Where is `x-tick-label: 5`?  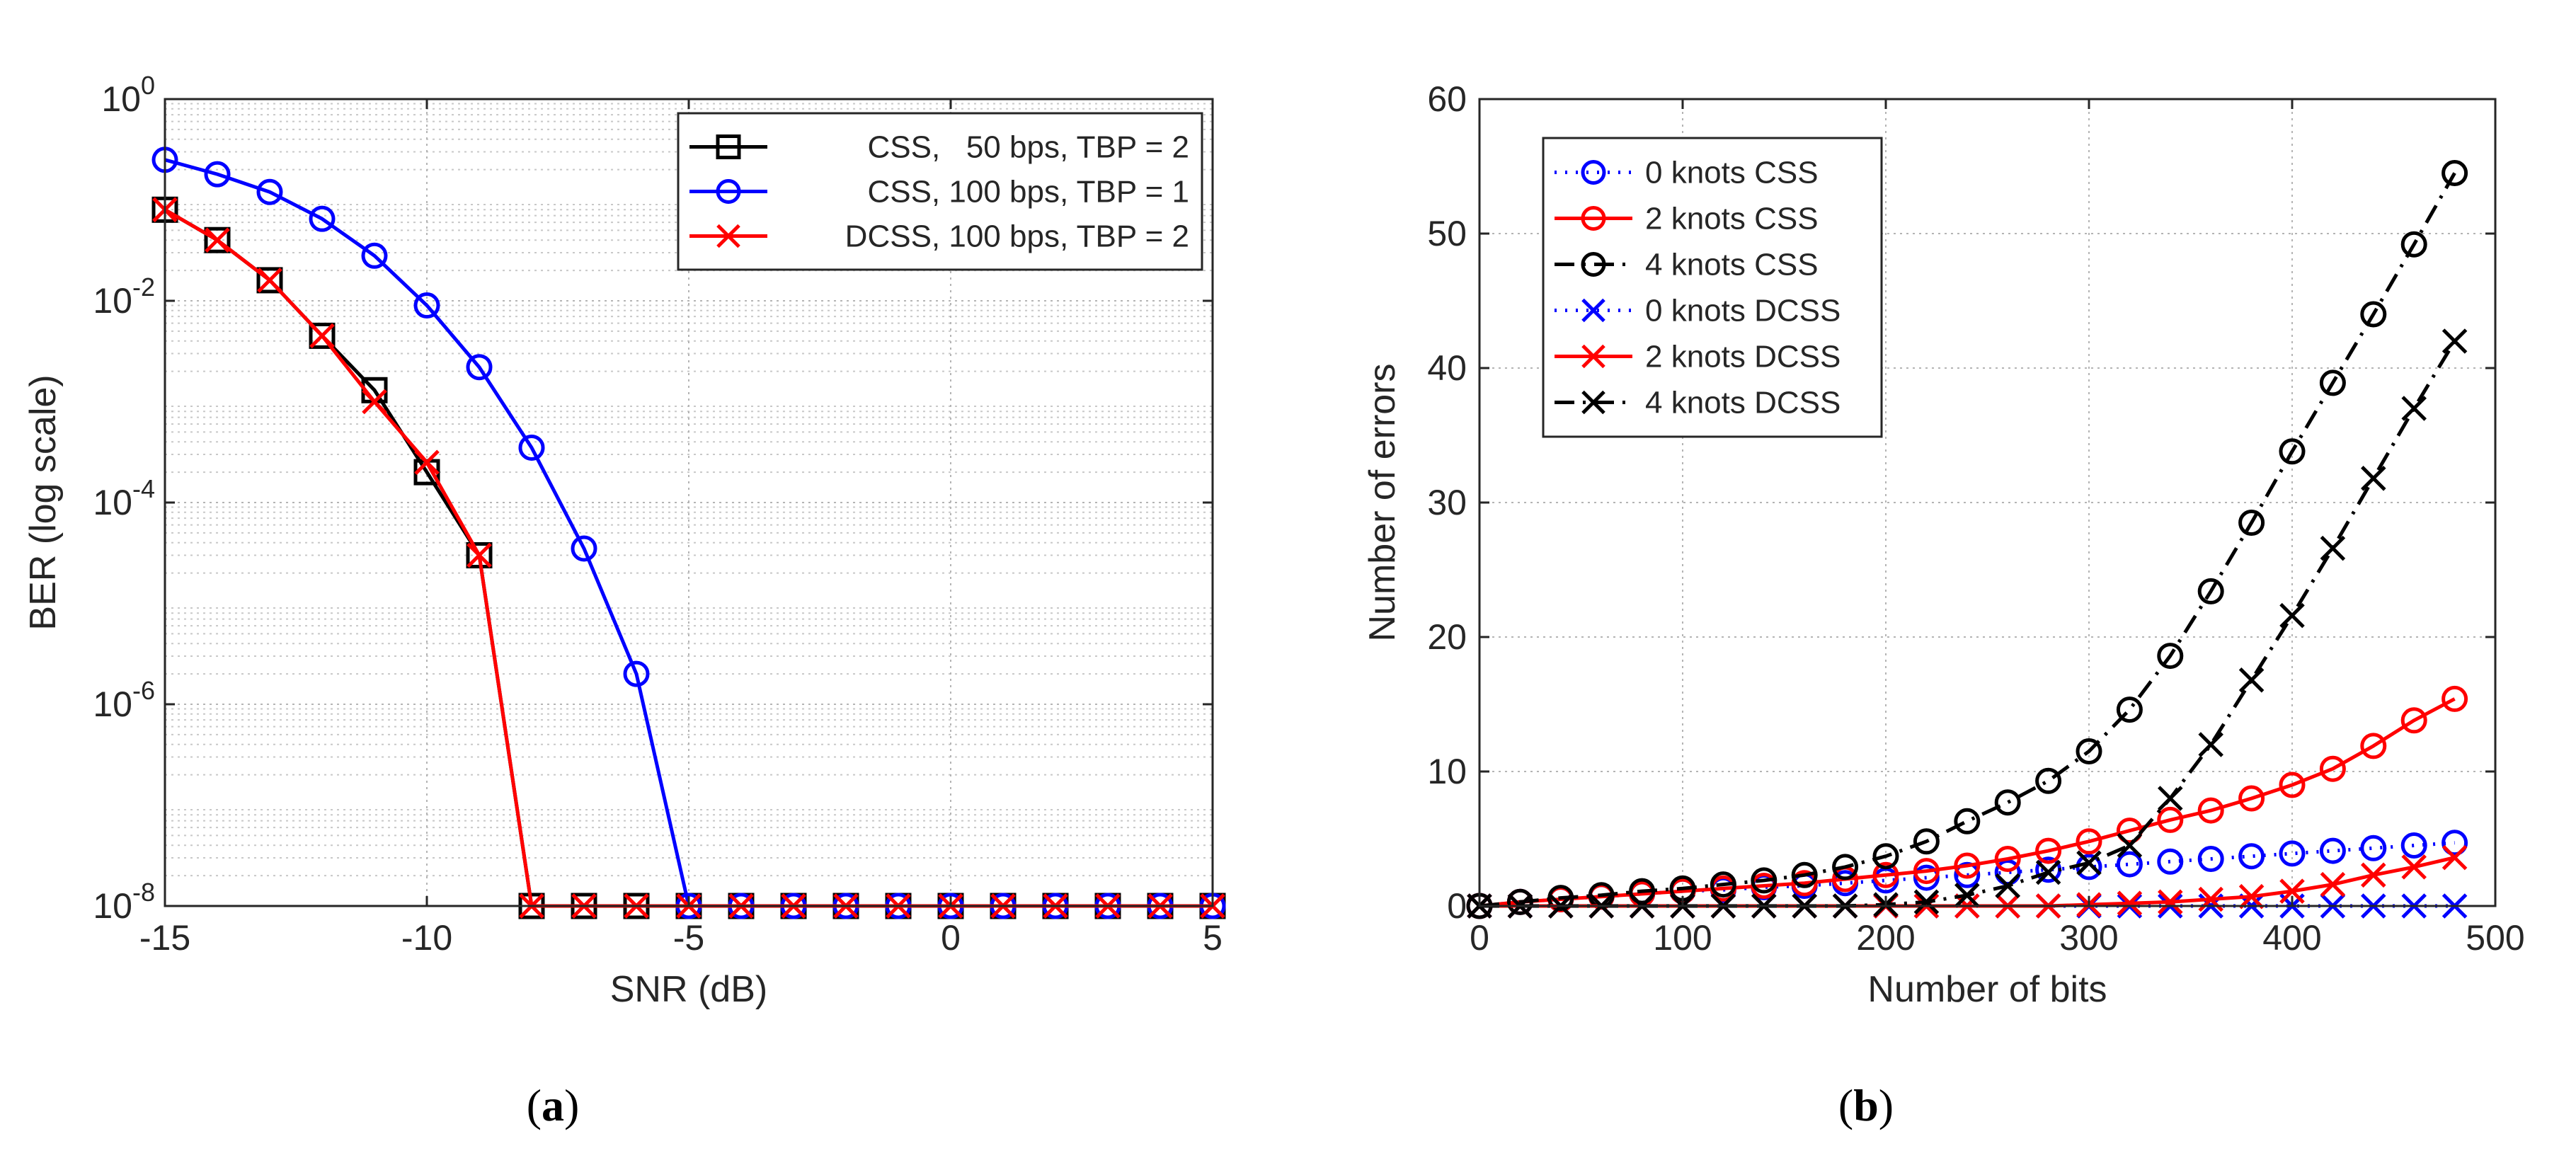 x-tick-label: 5 is located at coordinates (1213, 938).